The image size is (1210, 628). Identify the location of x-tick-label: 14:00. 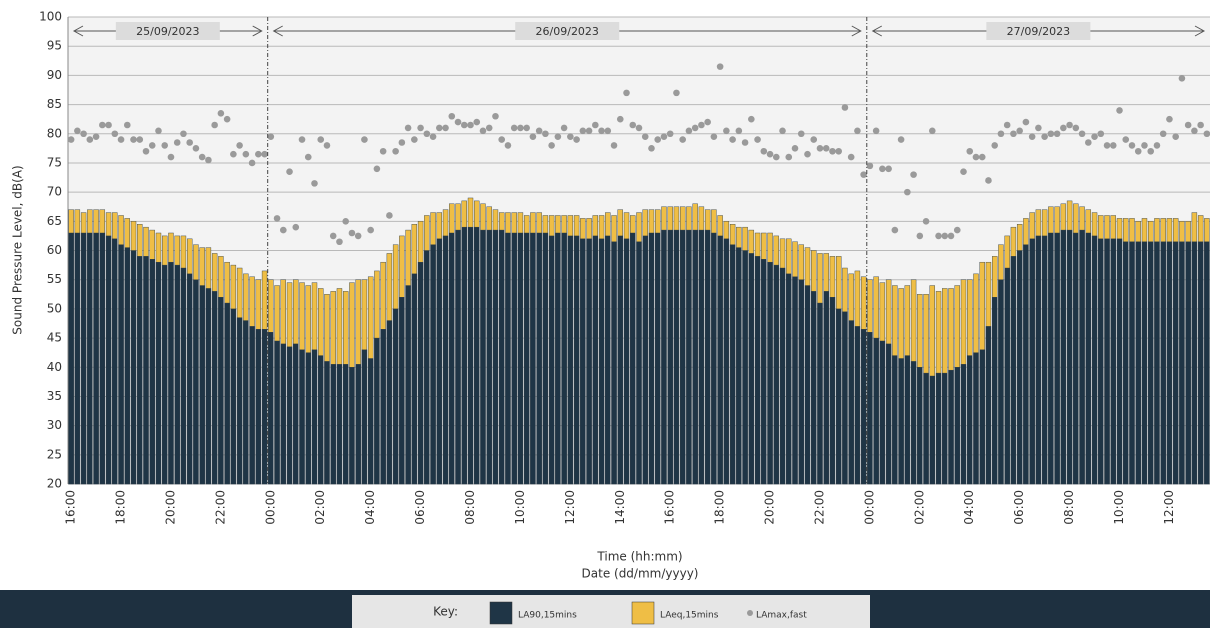
(620, 507).